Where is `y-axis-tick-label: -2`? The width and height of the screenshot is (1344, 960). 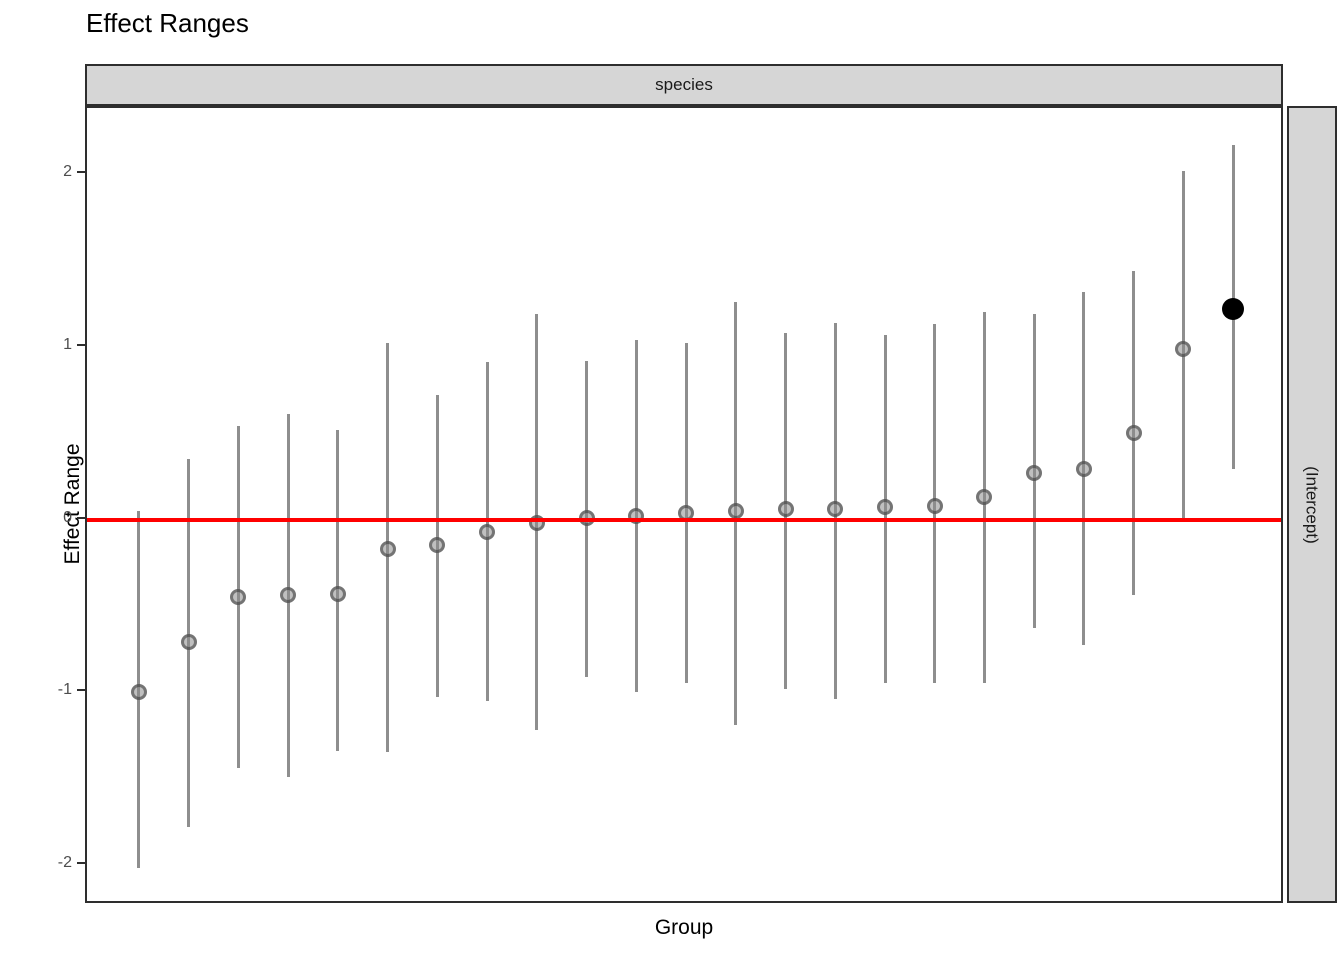 y-axis-tick-label: -2 is located at coordinates (64, 862).